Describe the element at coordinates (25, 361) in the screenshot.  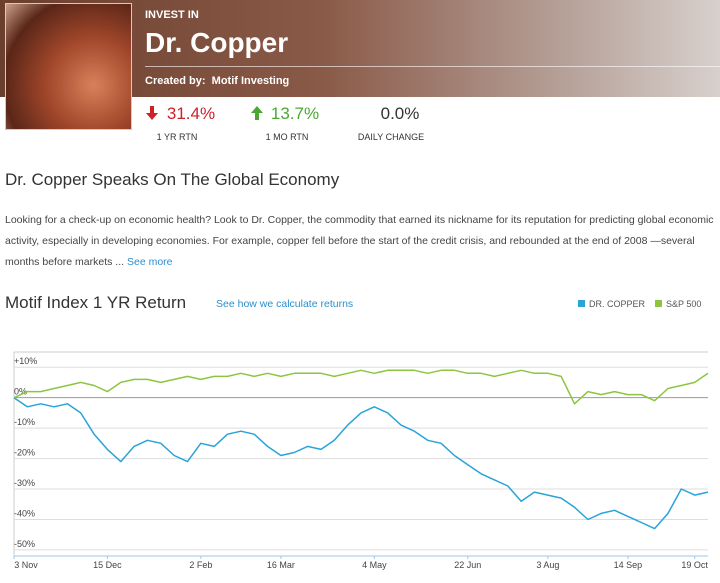
I see `y-tick-label: +10%` at that location.